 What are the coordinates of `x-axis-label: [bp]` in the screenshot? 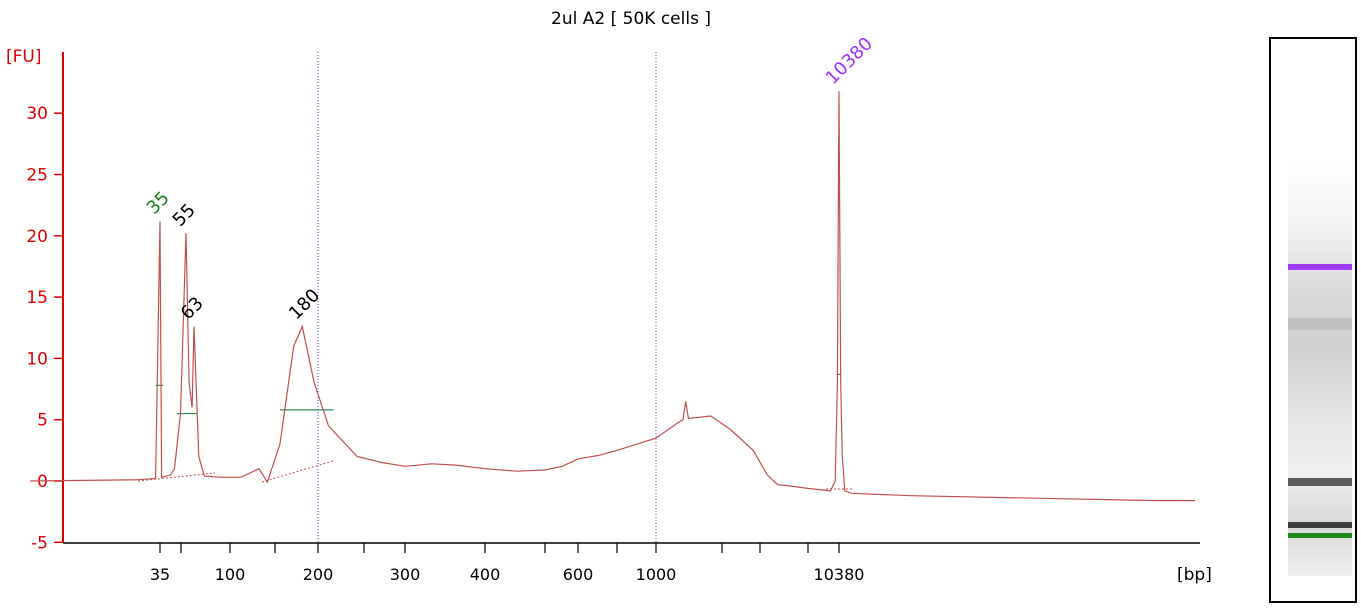 It's located at (1194, 575).